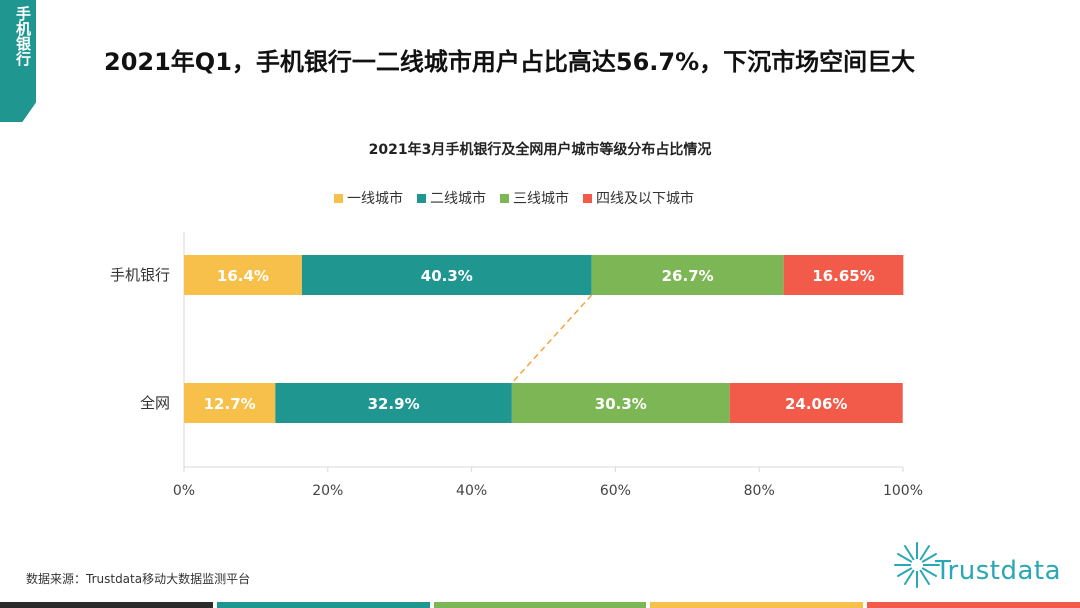  Describe the element at coordinates (458, 199) in the screenshot. I see `legend-label-tier2: 二线城市` at that location.